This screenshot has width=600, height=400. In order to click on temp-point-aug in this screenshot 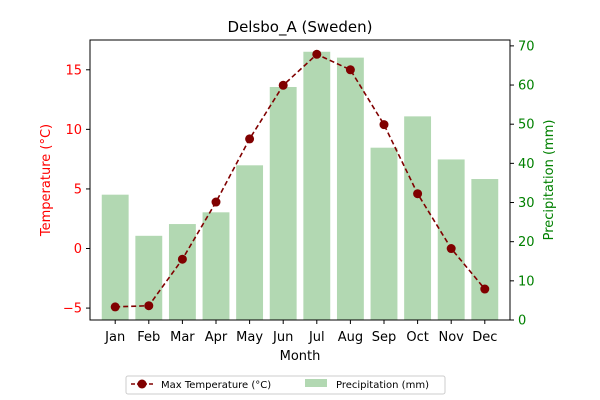, I will do `click(350, 70)`.